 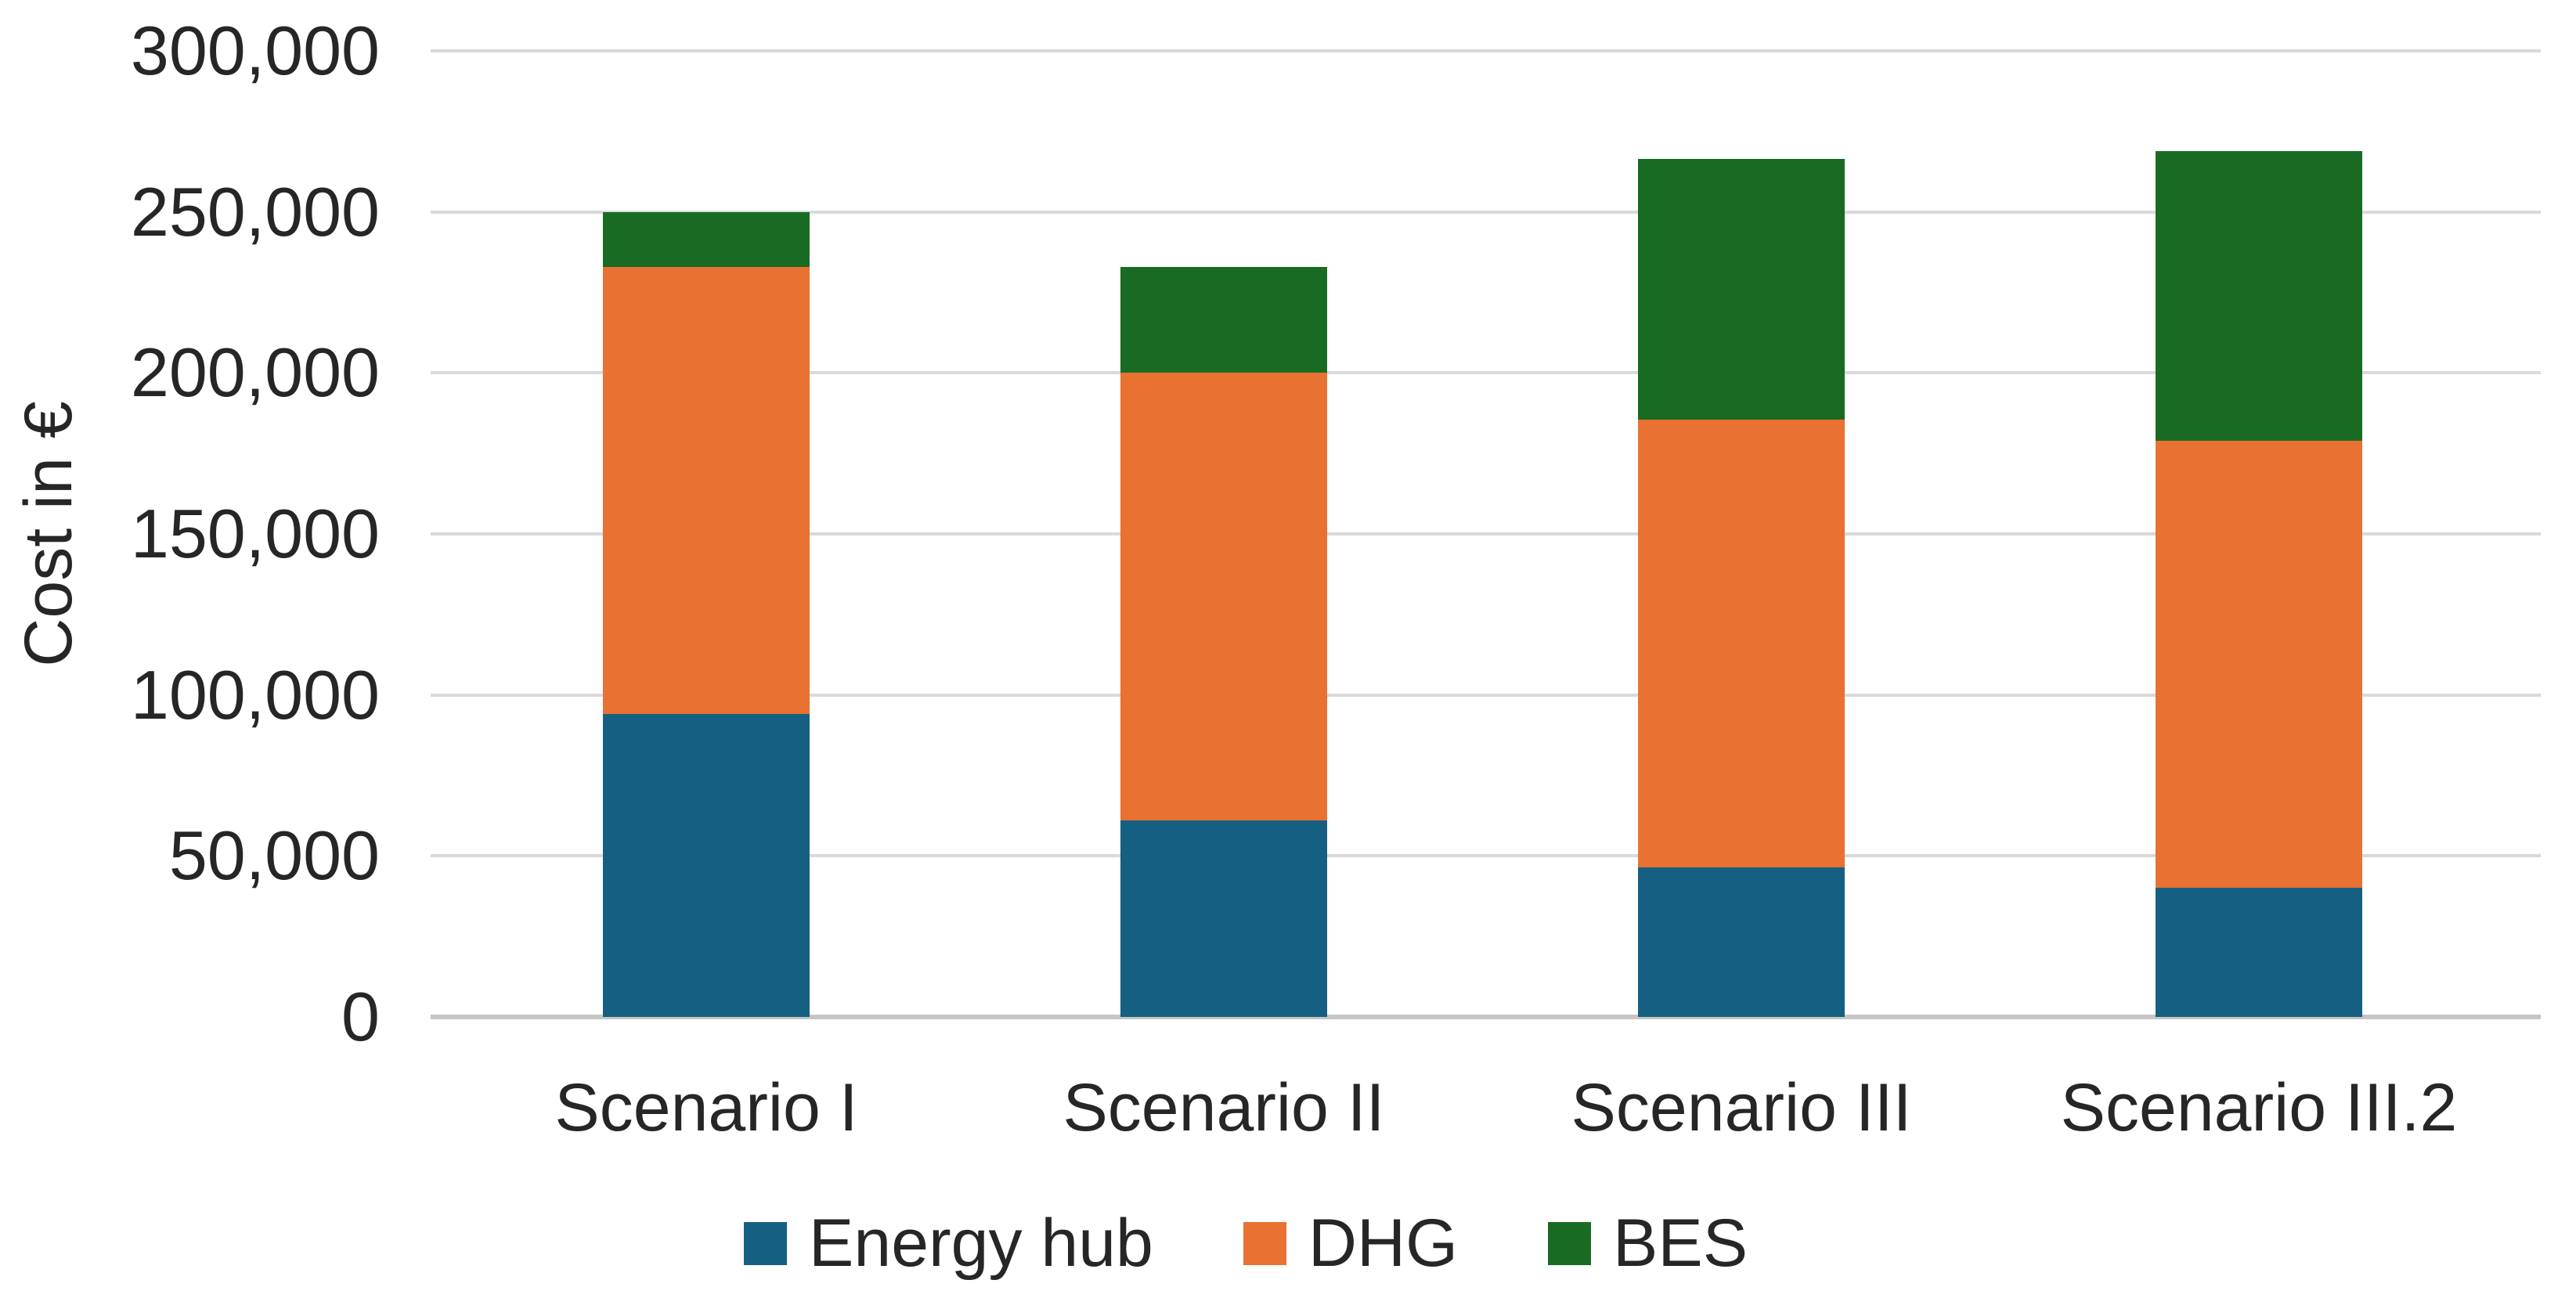 What do you see at coordinates (706, 866) in the screenshot?
I see `bar-segment-scenario-i-energy-hub` at bounding box center [706, 866].